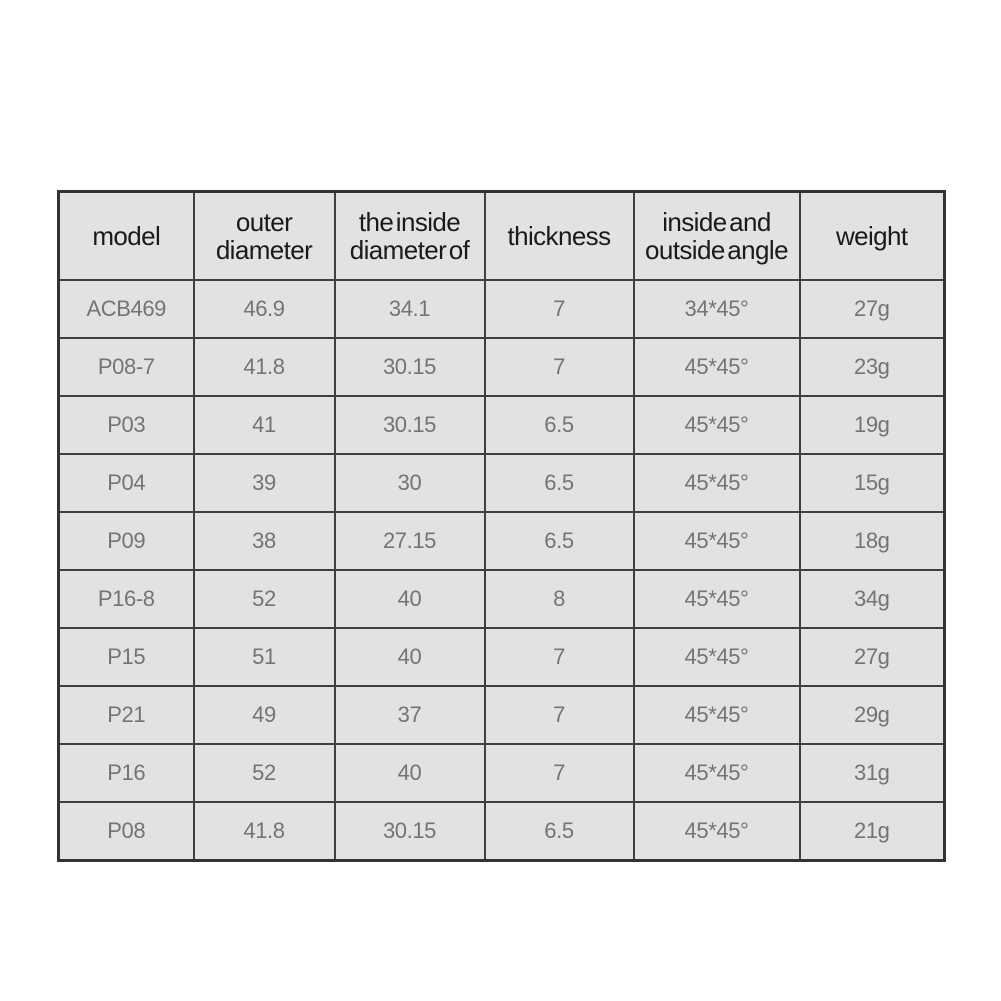  Describe the element at coordinates (126, 540) in the screenshot. I see `cell-model: P09` at that location.